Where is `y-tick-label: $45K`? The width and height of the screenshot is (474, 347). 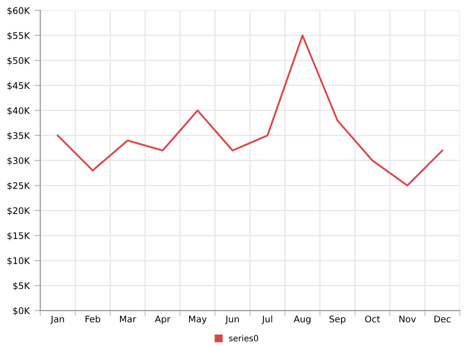
y-tick-label: $45K is located at coordinates (18, 86).